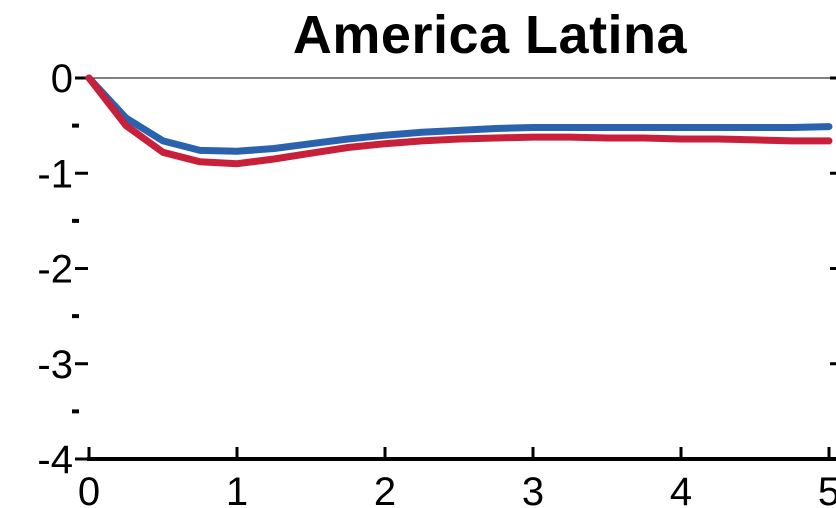  What do you see at coordinates (237, 489) in the screenshot?
I see `x-tick-label-1: 1` at bounding box center [237, 489].